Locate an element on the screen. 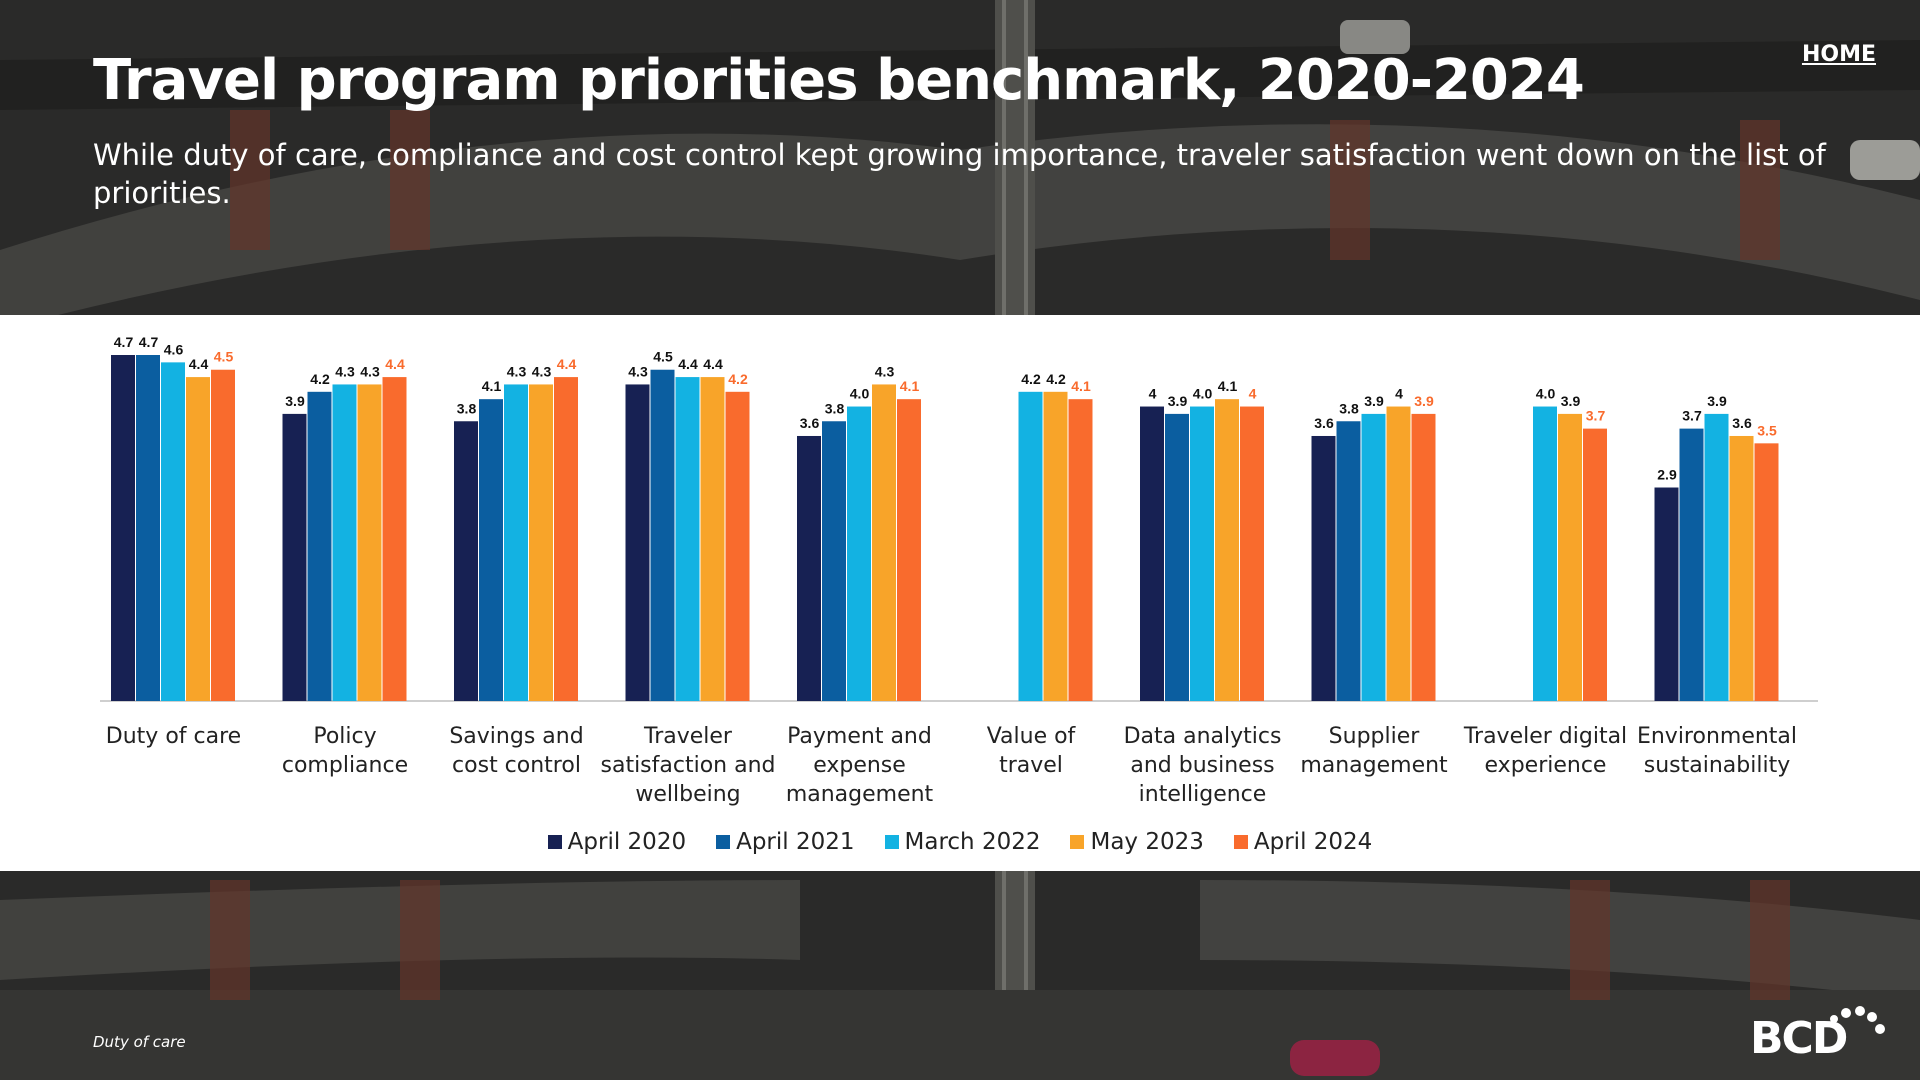  category-label: Policy is located at coordinates (344, 736).